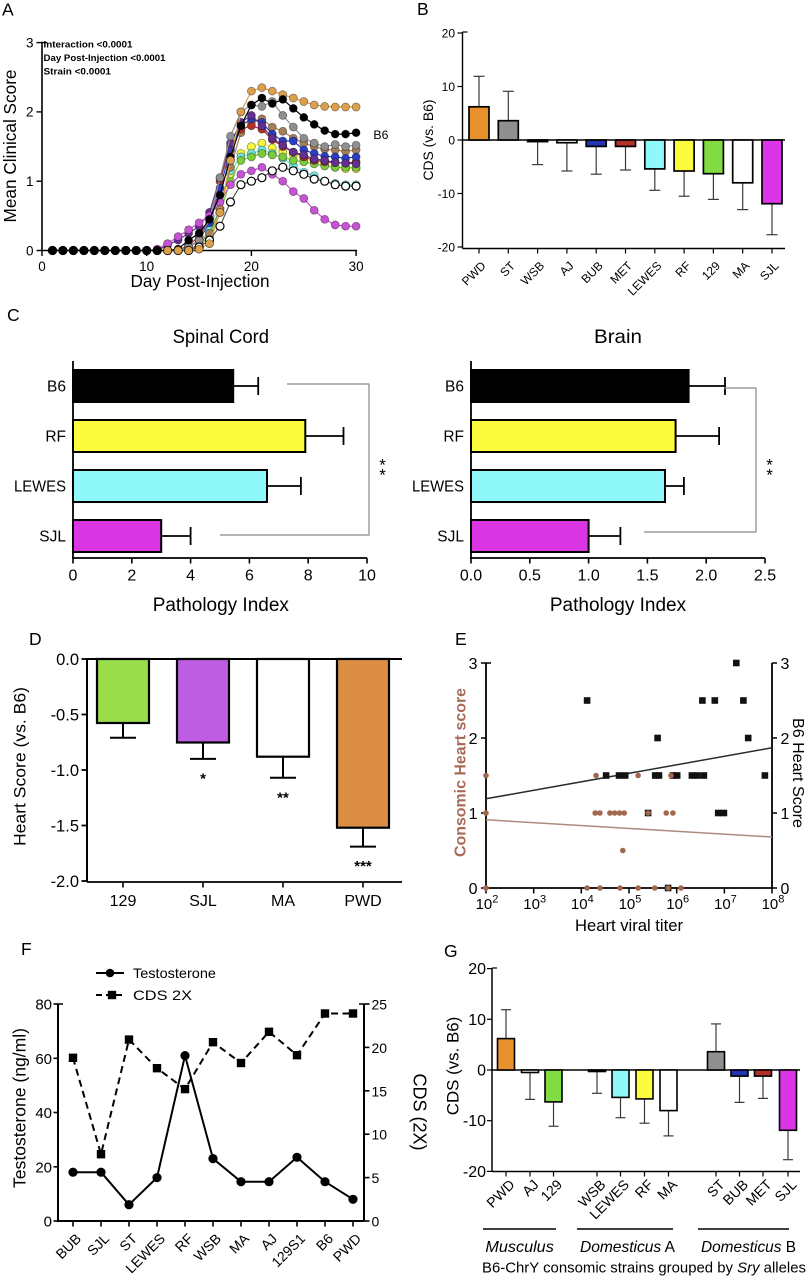 The width and height of the screenshot is (810, 1280). I want to click on svg-text: Brain, so click(618, 337).